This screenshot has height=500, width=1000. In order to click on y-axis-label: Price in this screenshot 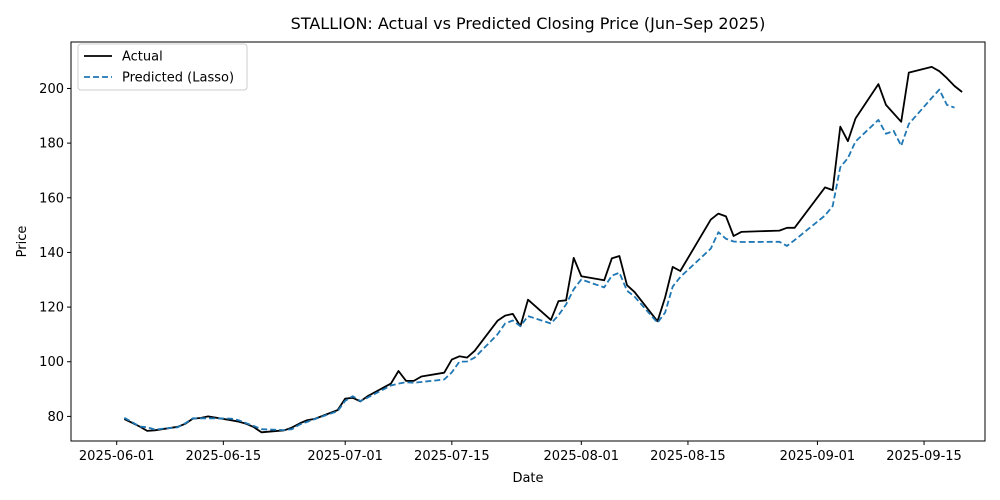, I will do `click(22, 242)`.